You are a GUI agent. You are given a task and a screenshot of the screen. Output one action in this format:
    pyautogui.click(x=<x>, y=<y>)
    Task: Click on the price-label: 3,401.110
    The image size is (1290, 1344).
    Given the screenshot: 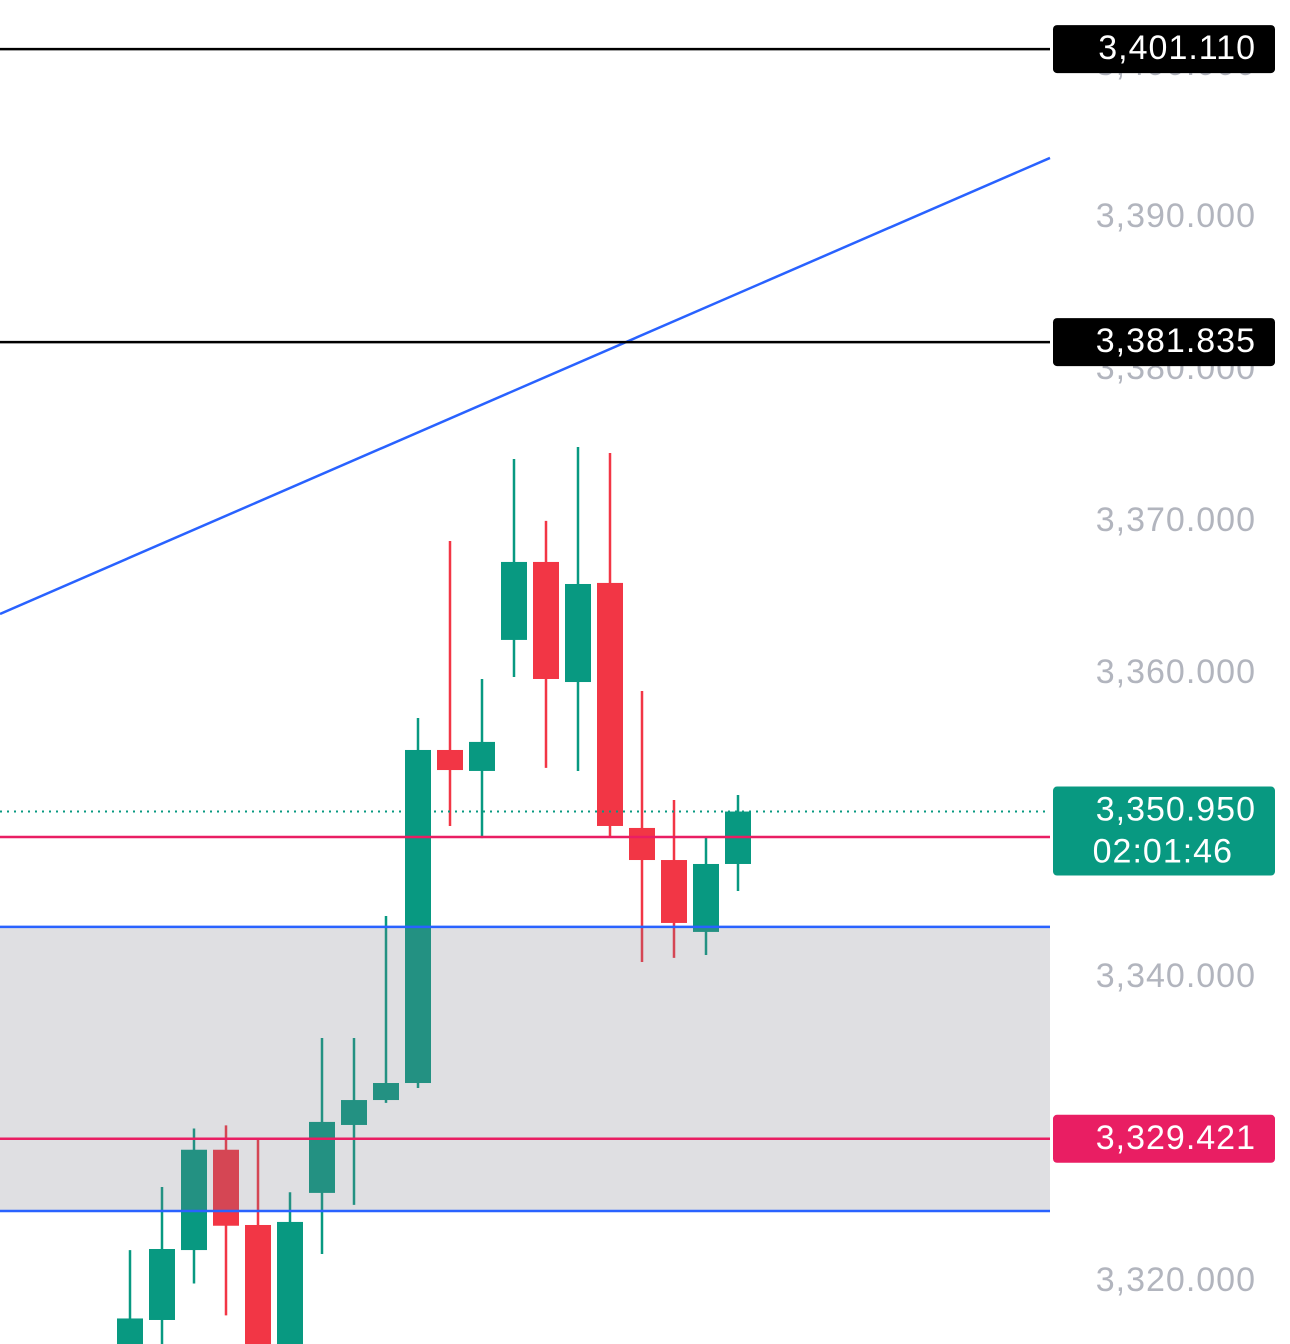 What is the action you would take?
    pyautogui.click(x=1177, y=48)
    